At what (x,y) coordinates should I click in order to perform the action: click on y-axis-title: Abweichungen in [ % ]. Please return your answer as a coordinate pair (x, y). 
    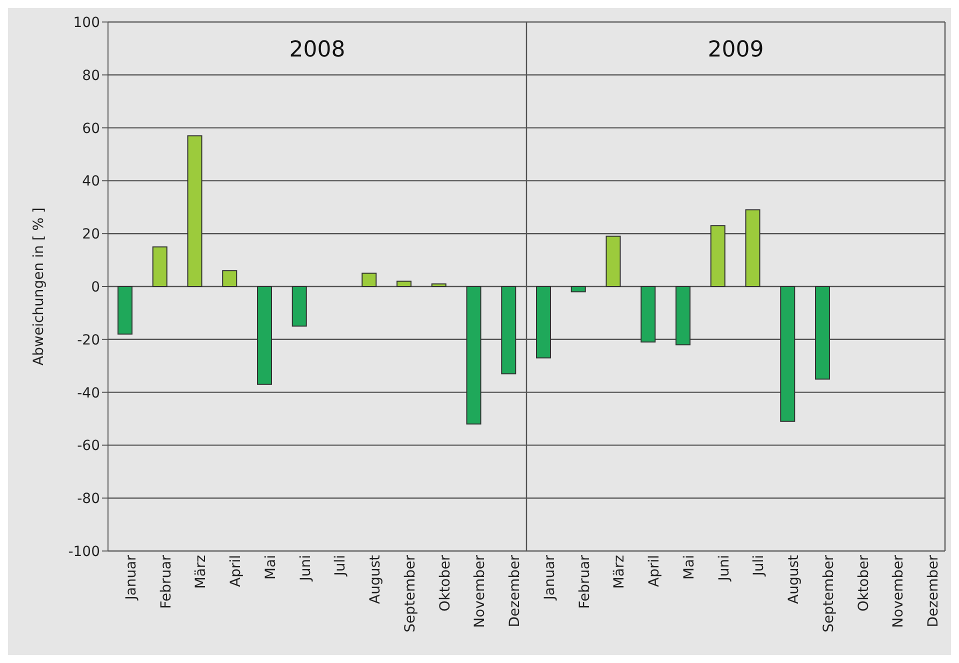
    Looking at the image, I should click on (38, 287).